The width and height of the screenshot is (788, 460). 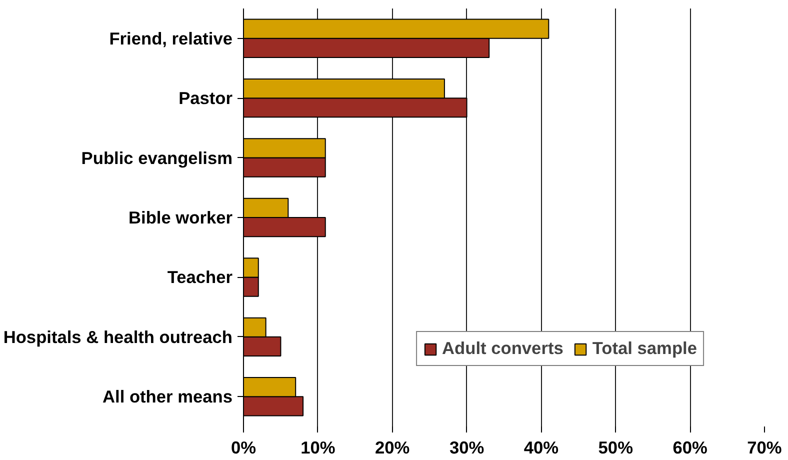 I want to click on x-tick-label: 0%, so click(x=243, y=448).